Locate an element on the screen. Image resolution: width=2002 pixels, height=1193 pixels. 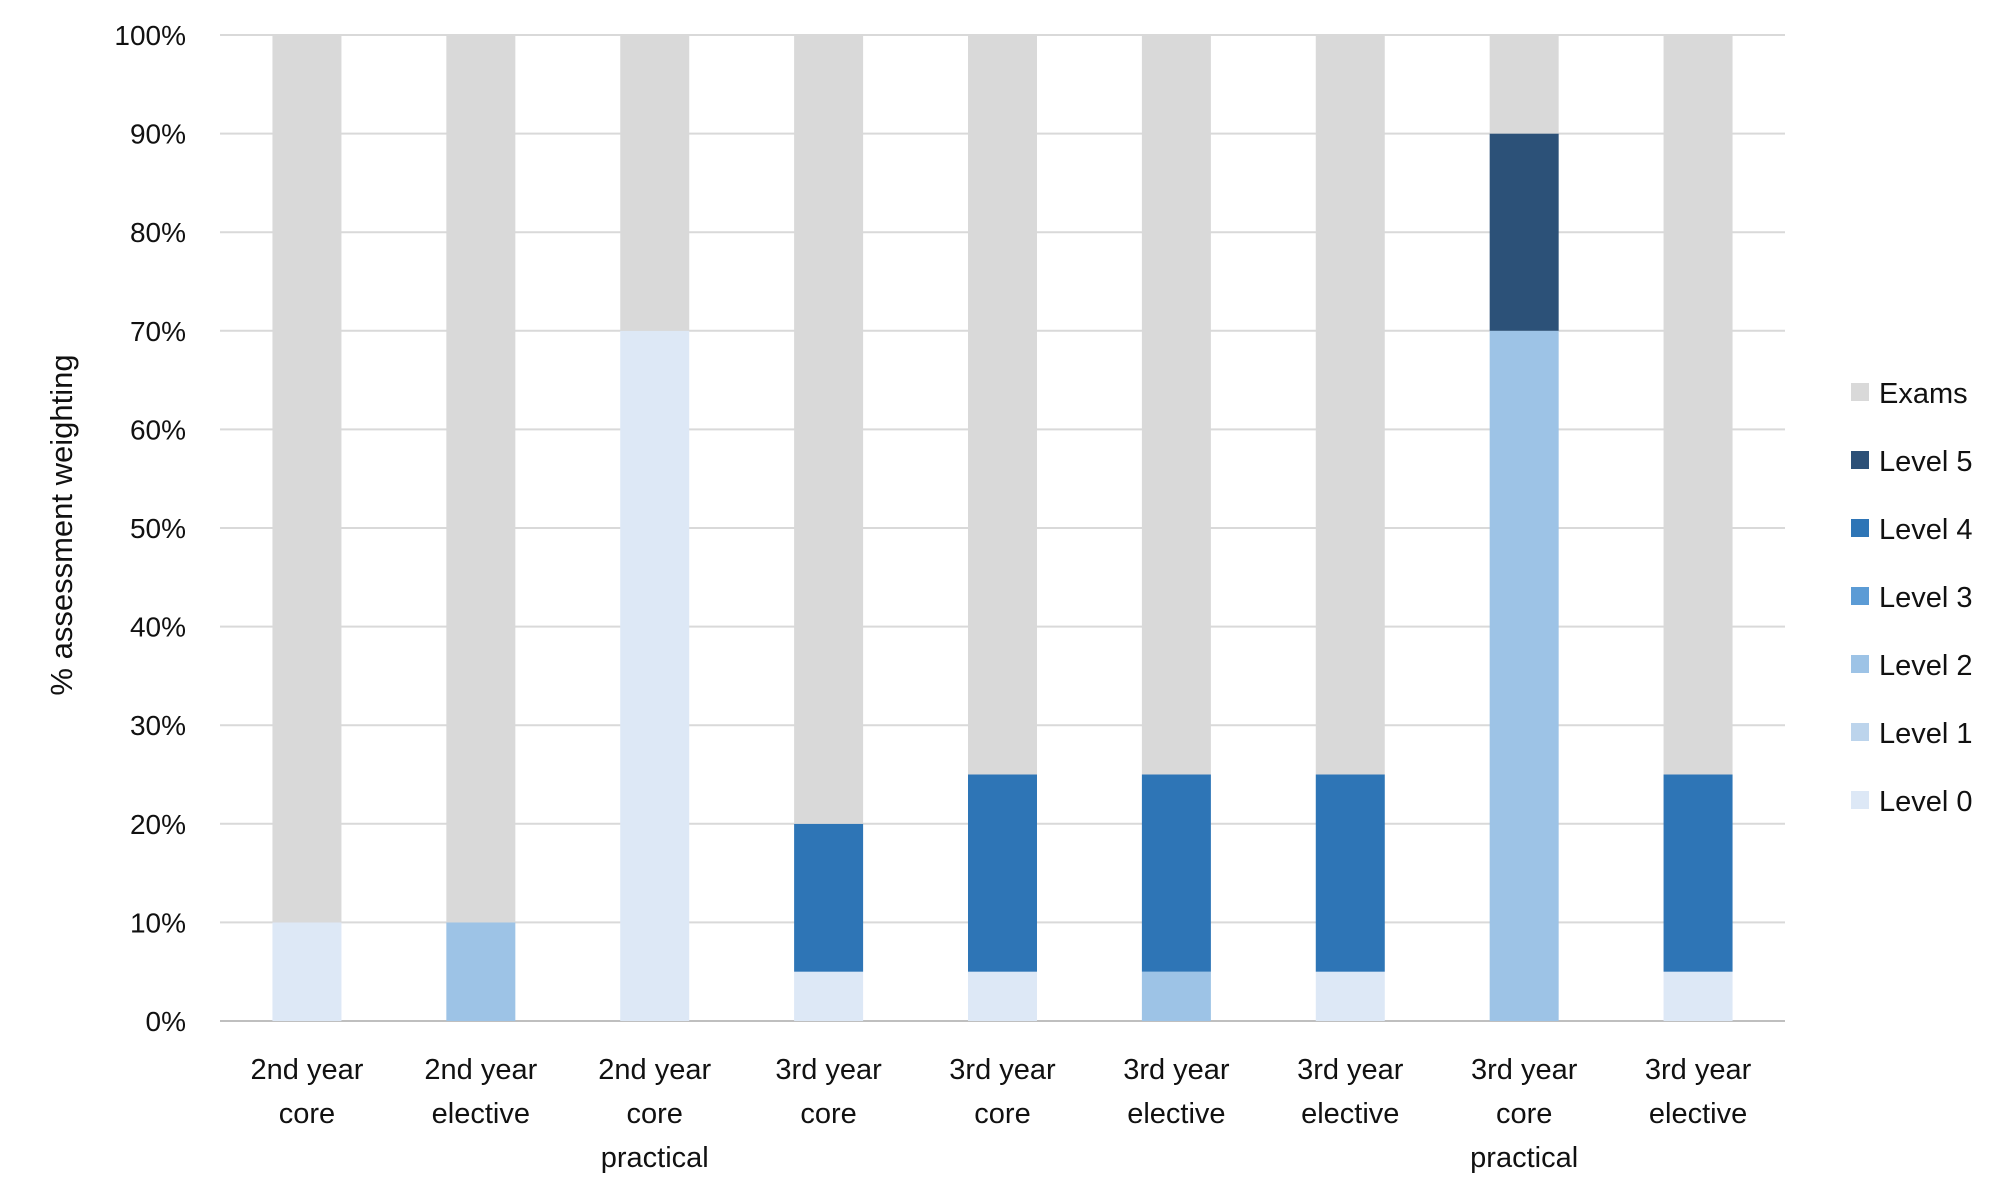
legend-label: Level 5 is located at coordinates (1926, 462).